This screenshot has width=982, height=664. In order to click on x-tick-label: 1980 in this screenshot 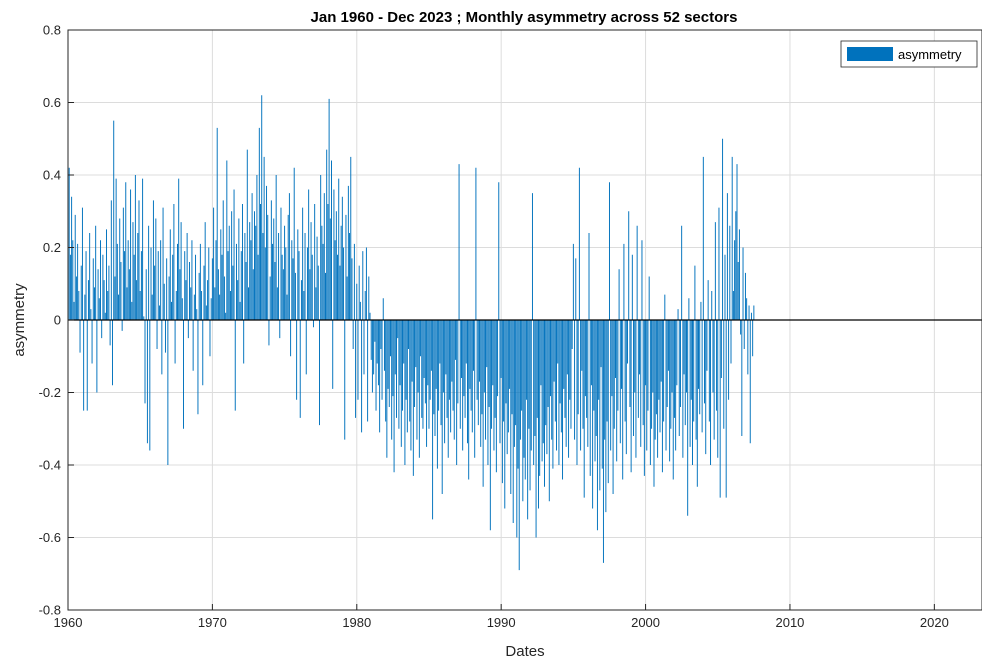, I will do `click(356, 622)`.